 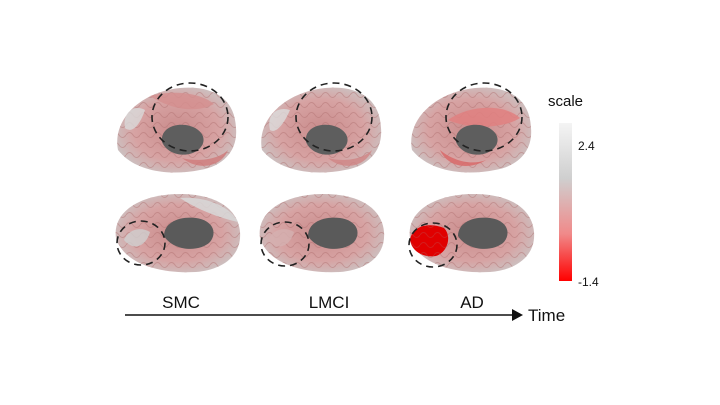 I want to click on colorbar-max-label: 2.4, so click(x=586, y=146).